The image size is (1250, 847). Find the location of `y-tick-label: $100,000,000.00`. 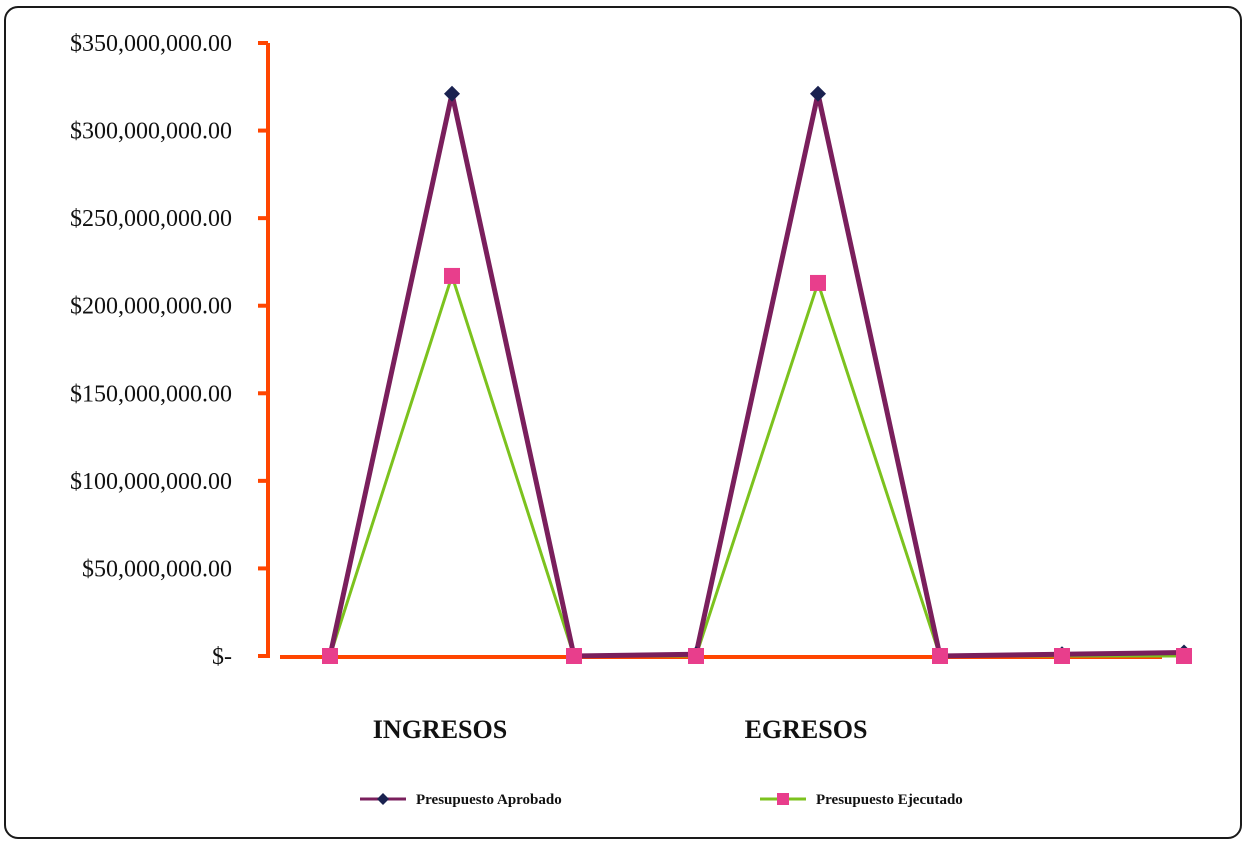

y-tick-label: $100,000,000.00 is located at coordinates (151, 482).